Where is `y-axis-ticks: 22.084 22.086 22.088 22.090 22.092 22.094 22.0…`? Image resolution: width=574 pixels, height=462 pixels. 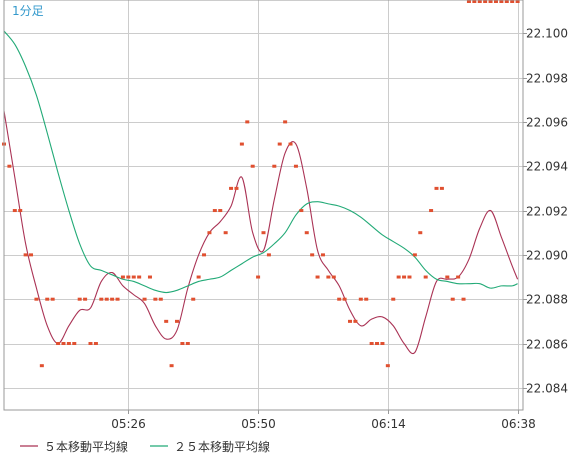 y-axis-ticks: 22.084 22.086 22.088 22.090 22.092 22.094 22.0… is located at coordinates (545, 211).